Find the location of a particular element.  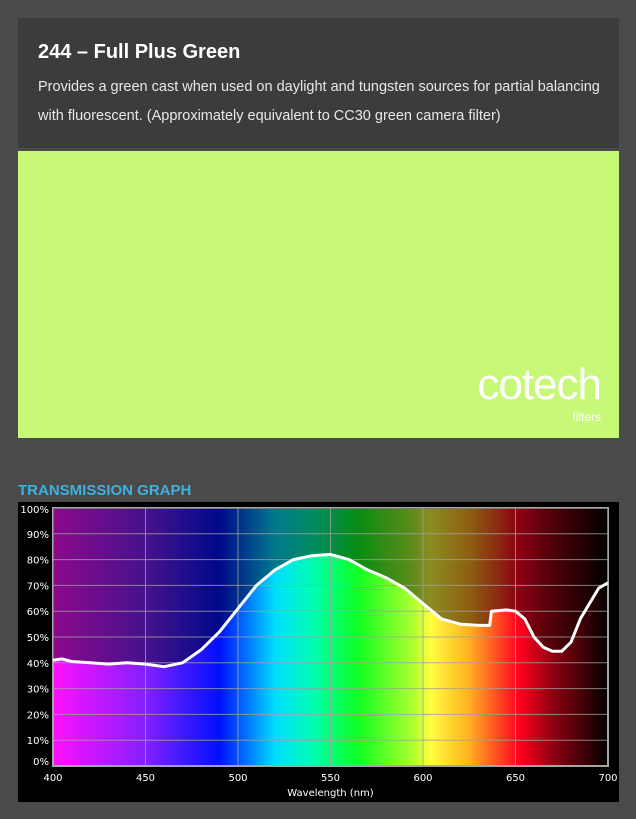

transmission-curve is located at coordinates (330, 610).